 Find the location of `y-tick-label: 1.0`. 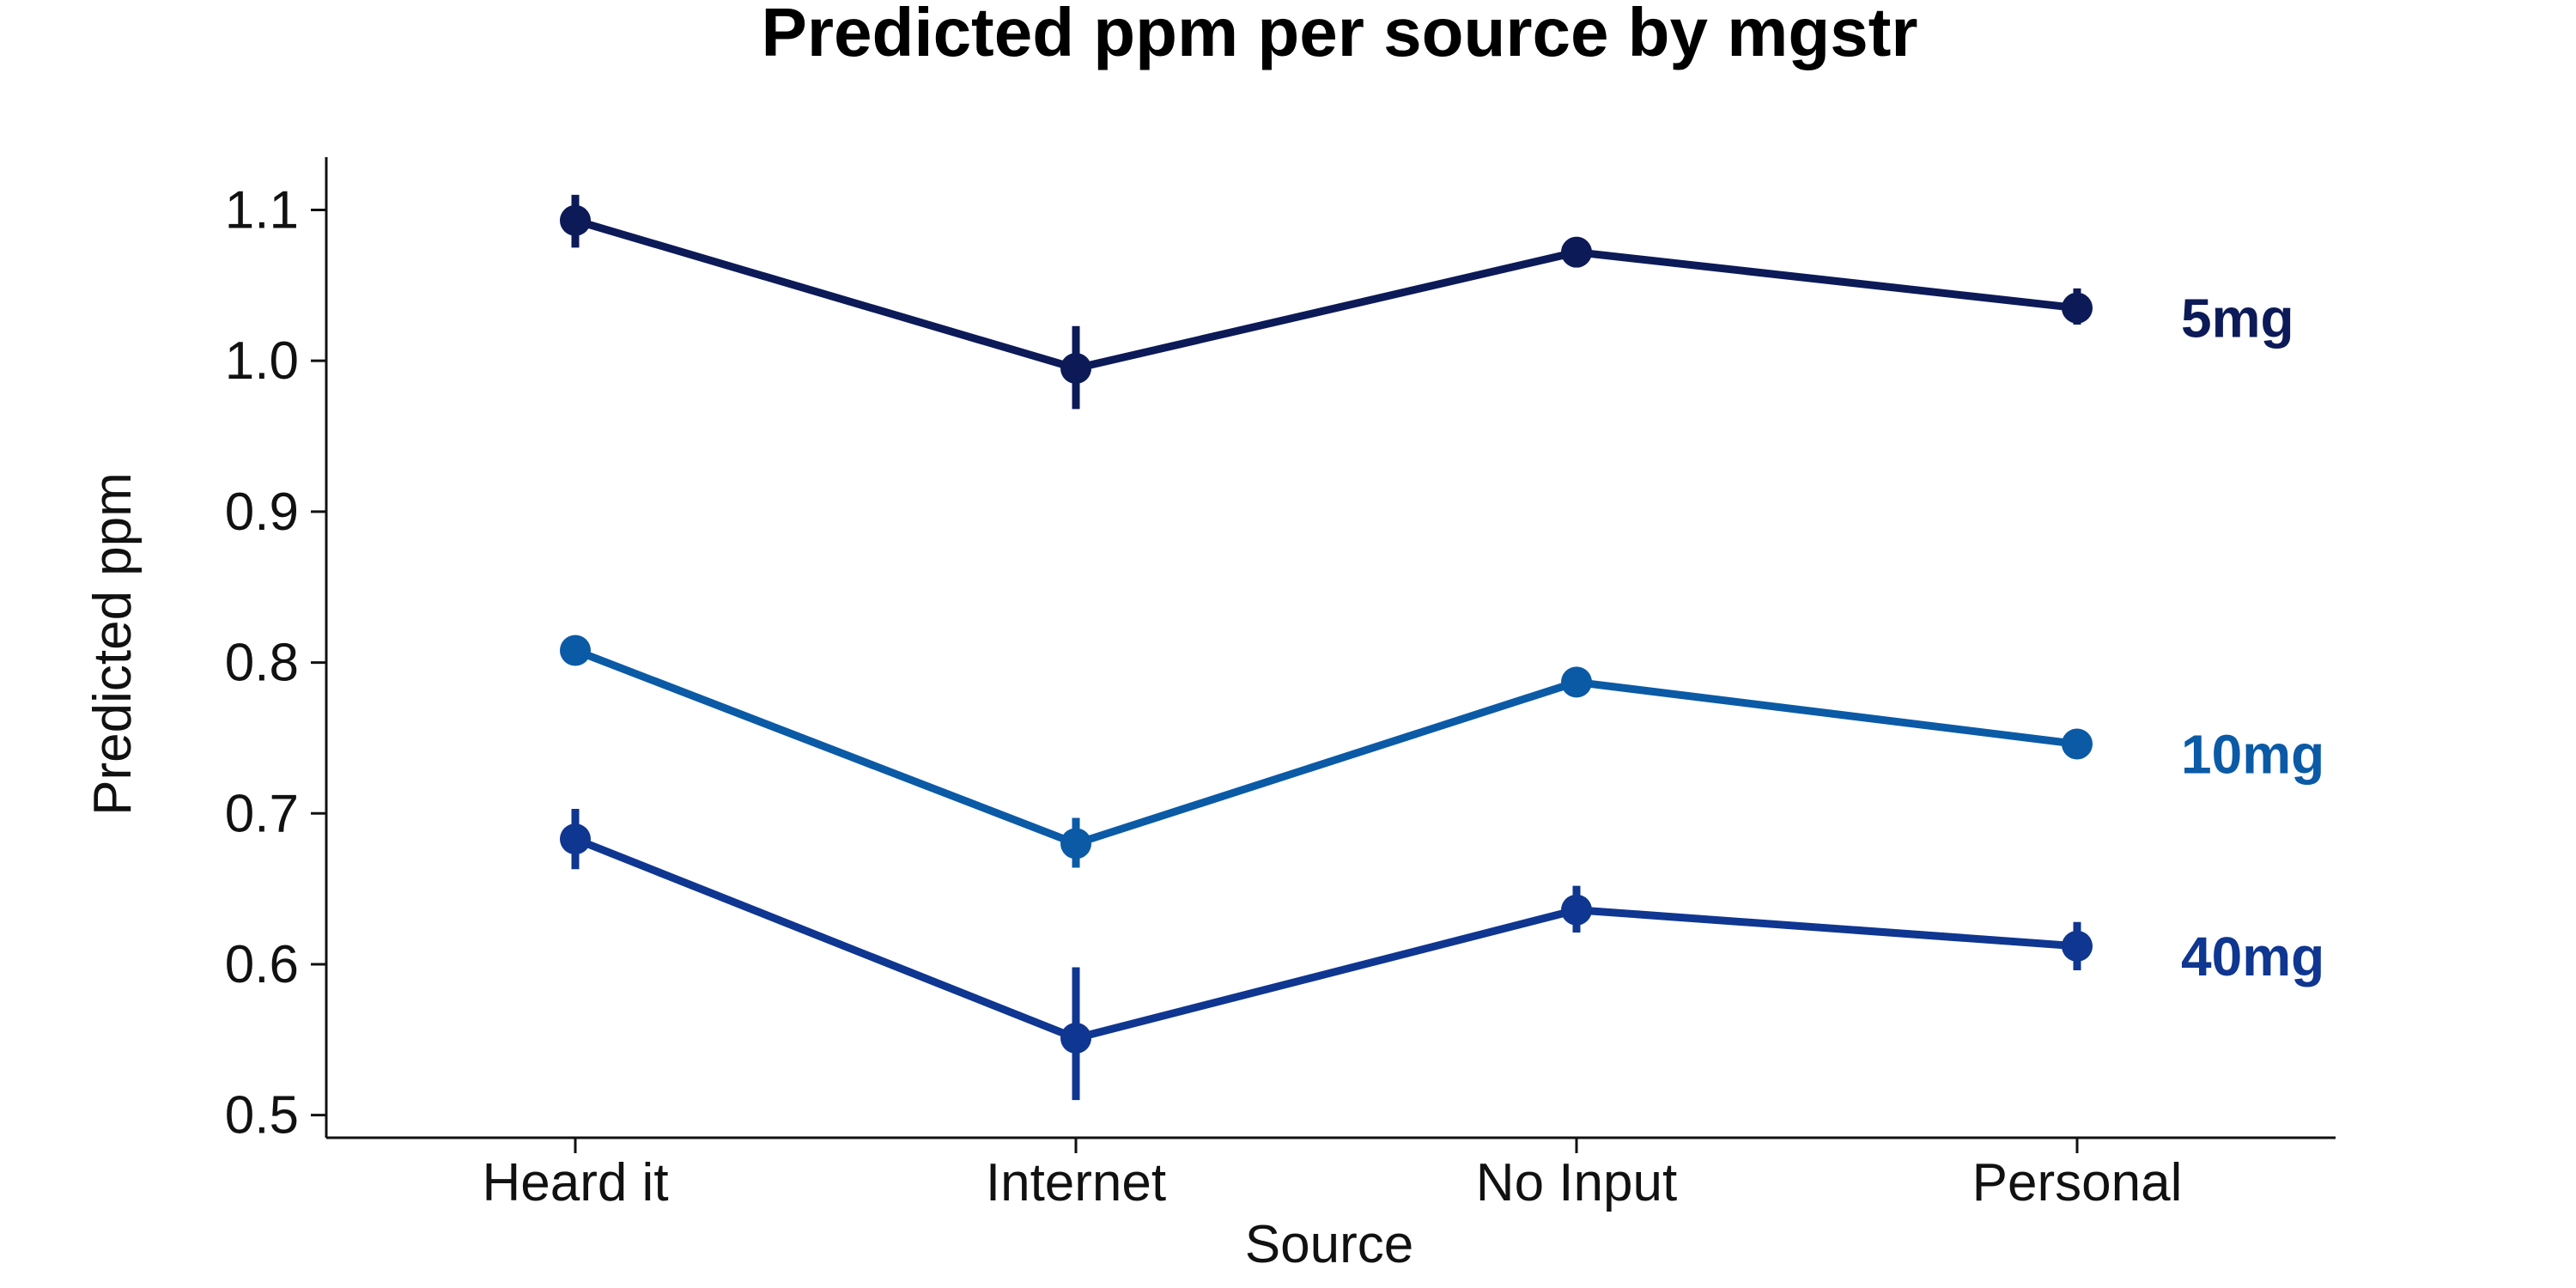

y-tick-label: 1.0 is located at coordinates (262, 361).